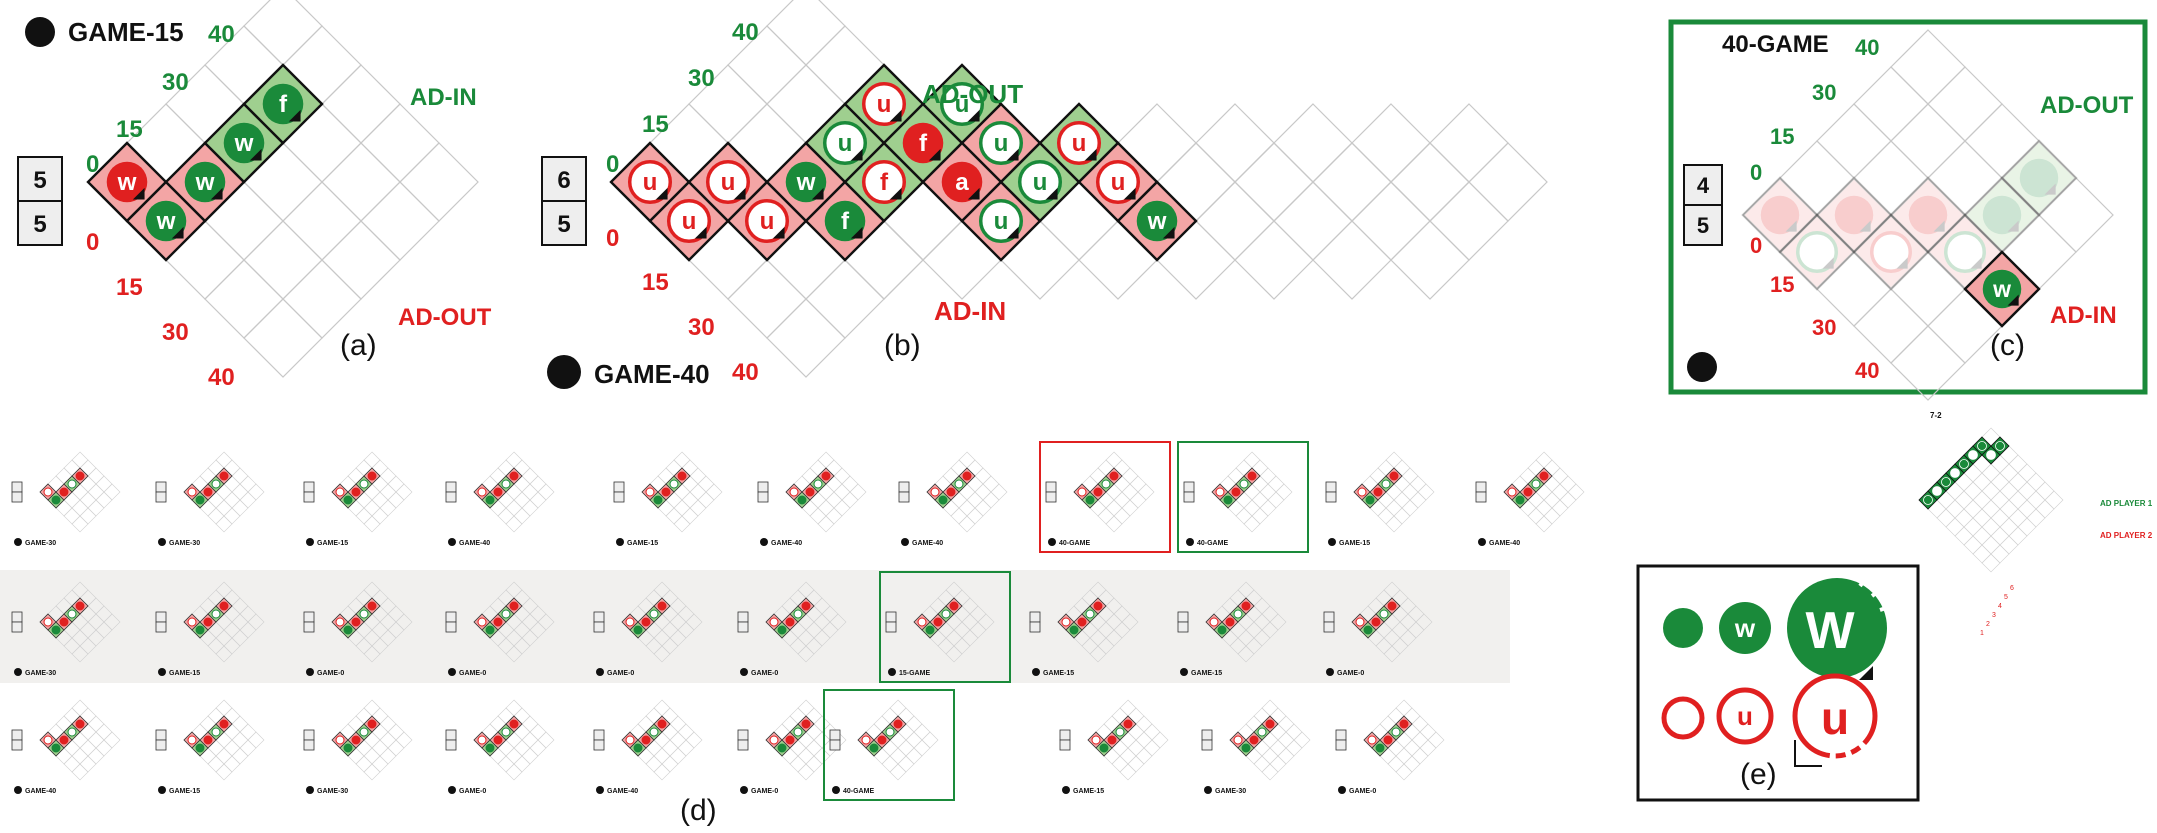  Describe the element at coordinates (500, 499) in the screenshot. I see `thumbnail: GAME-40` at that location.